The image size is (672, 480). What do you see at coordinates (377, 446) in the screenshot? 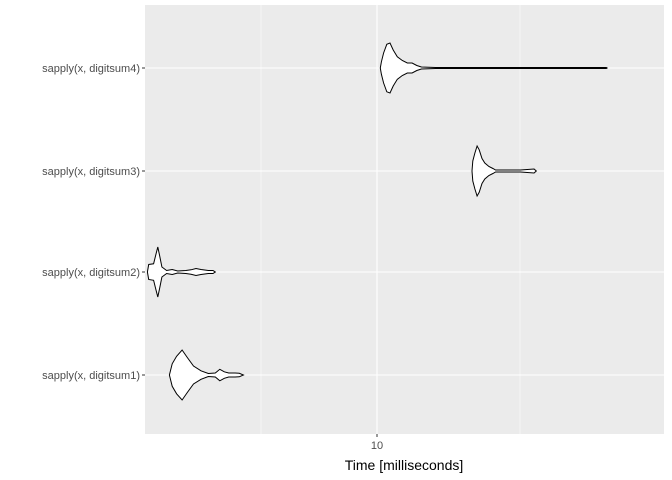
I see `x-tick-label: 10` at bounding box center [377, 446].